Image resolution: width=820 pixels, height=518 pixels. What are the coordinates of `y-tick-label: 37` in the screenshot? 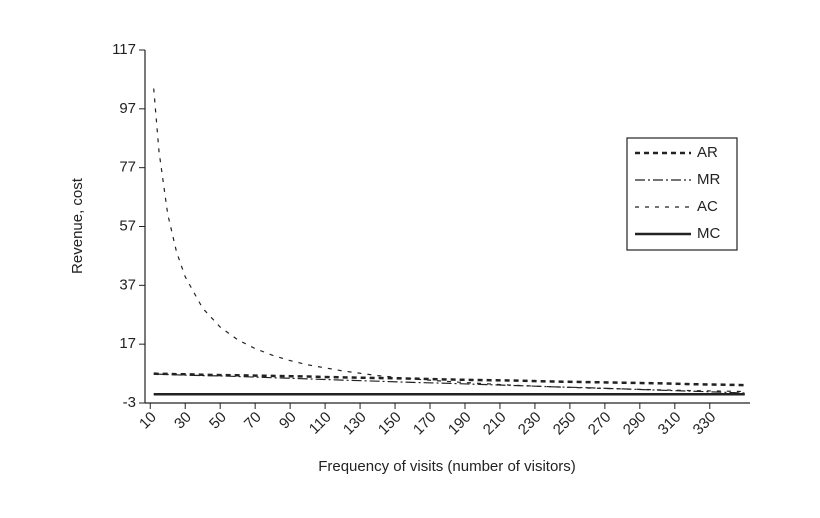 It's located at (127, 284).